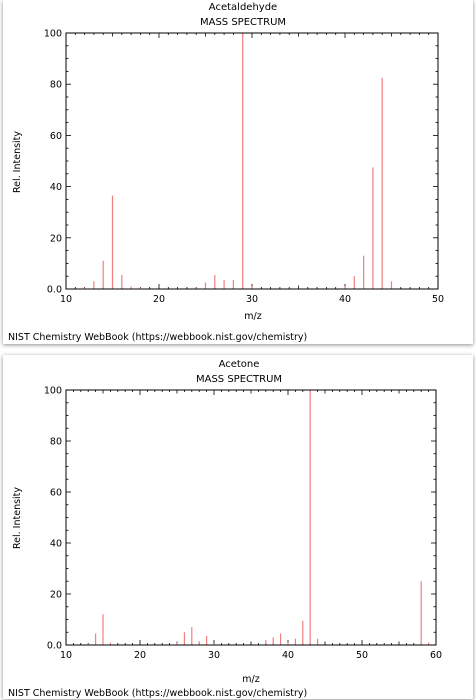  I want to click on chart-title: Acetone, so click(239, 364).